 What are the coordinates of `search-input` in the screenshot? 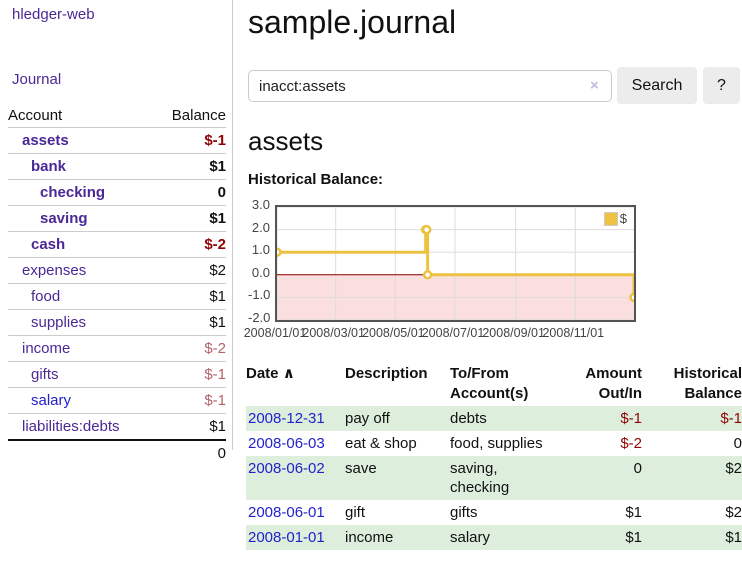 It's located at (430, 86).